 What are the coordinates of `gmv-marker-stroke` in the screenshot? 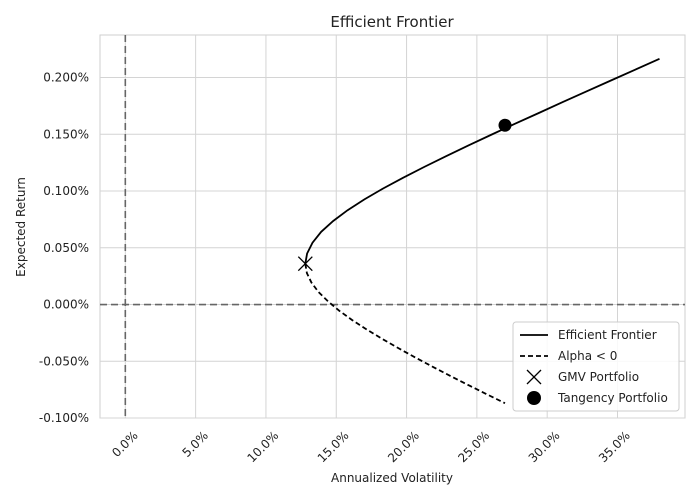 It's located at (305, 264).